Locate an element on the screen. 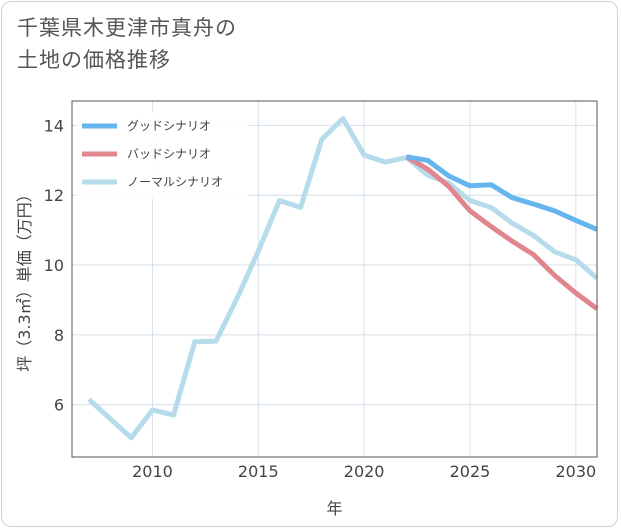  y-tick-label: 8 is located at coordinates (59, 335).